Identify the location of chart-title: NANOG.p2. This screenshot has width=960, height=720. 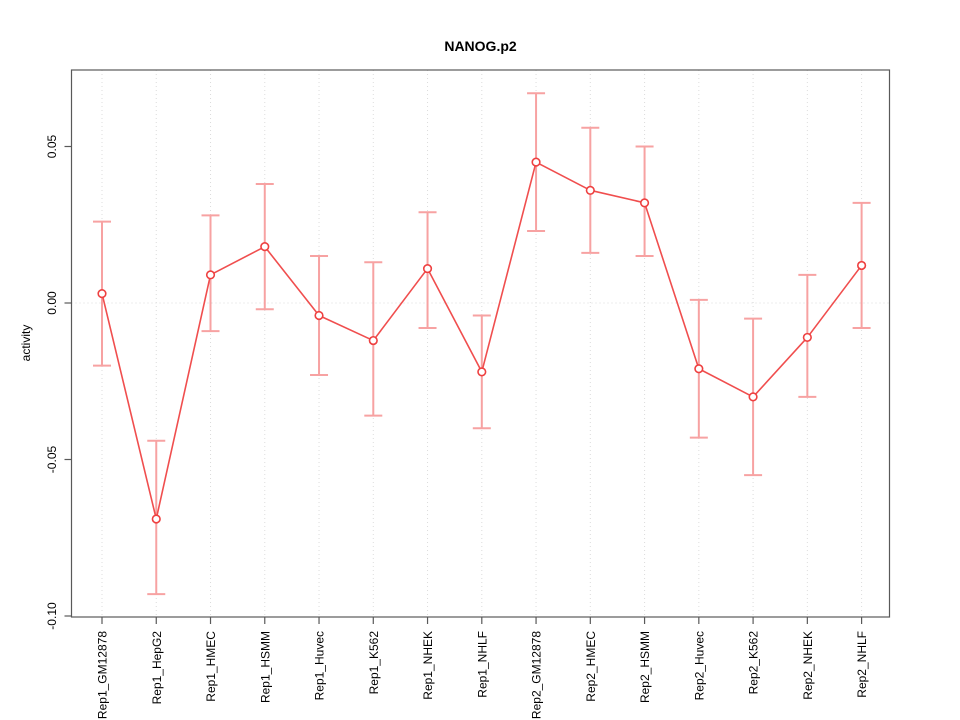
(480, 46).